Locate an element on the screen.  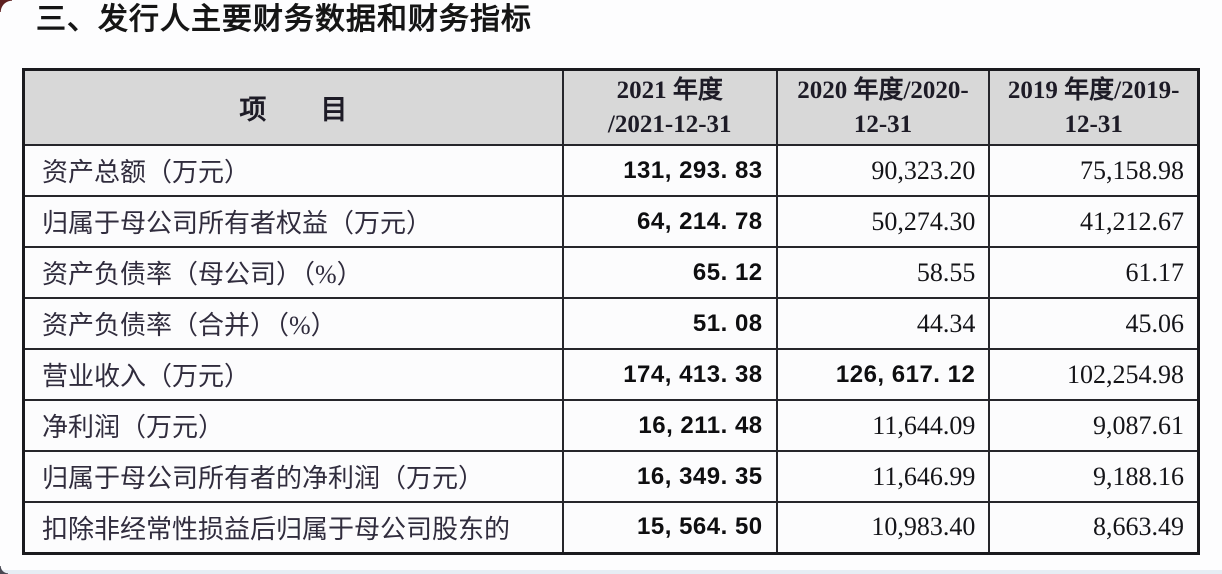
value-2021: 65. 12 is located at coordinates (669, 272).